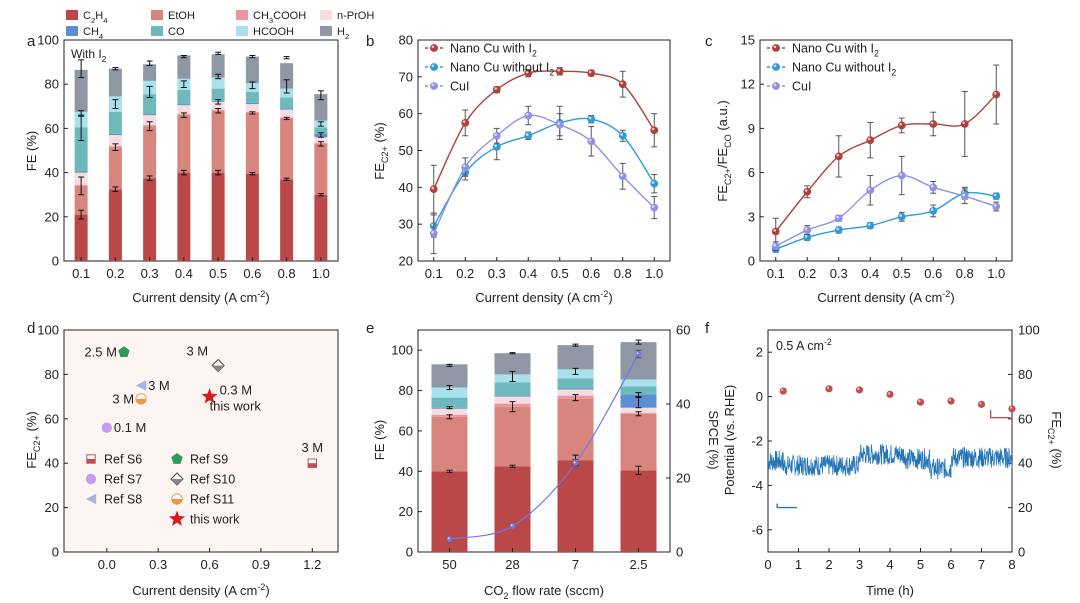 This screenshot has width=1080, height=603. Describe the element at coordinates (212, 500) in the screenshot. I see `legend-label: Ref S11` at that location.